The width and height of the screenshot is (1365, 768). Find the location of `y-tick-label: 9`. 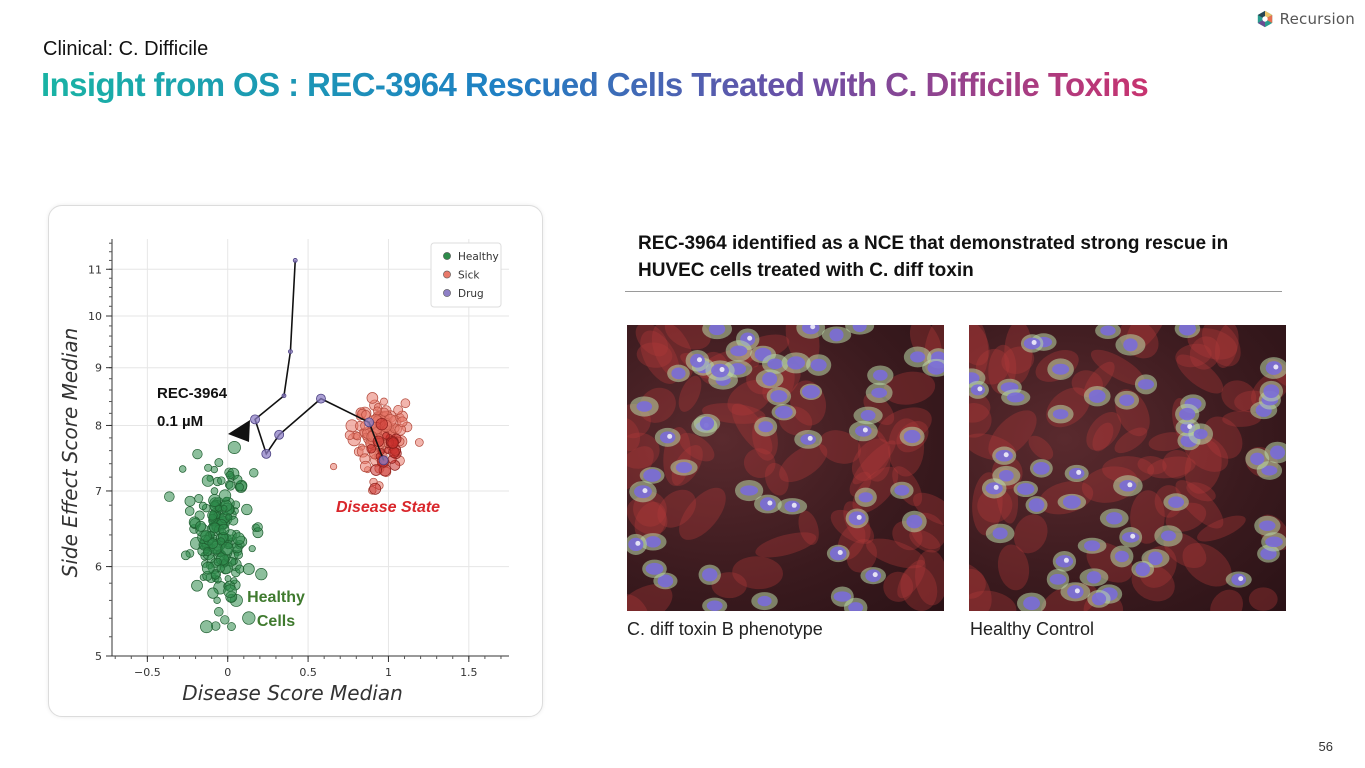

y-tick-label: 9 is located at coordinates (98, 368).